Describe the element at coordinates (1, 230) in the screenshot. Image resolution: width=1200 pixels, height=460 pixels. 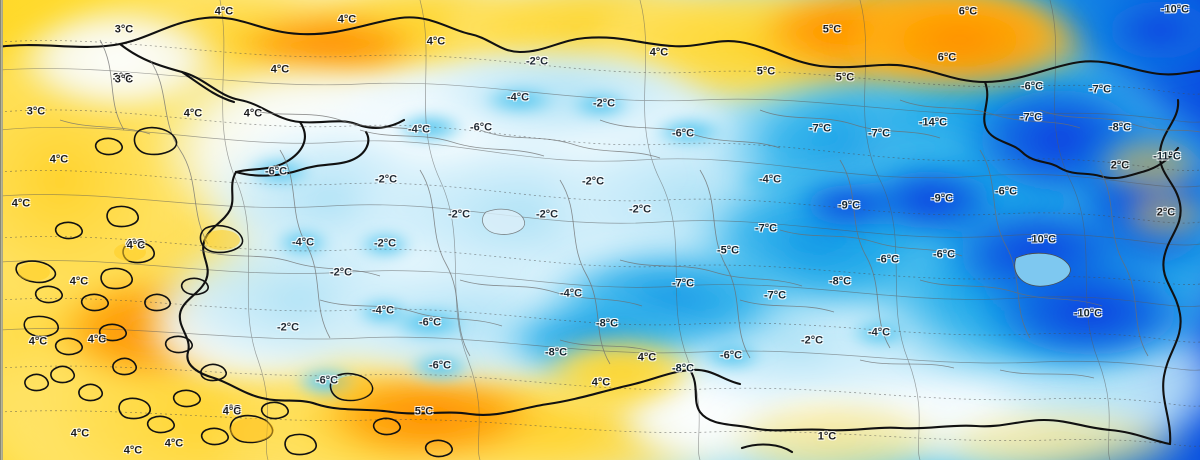
I see `map-frame-left-edge` at that location.